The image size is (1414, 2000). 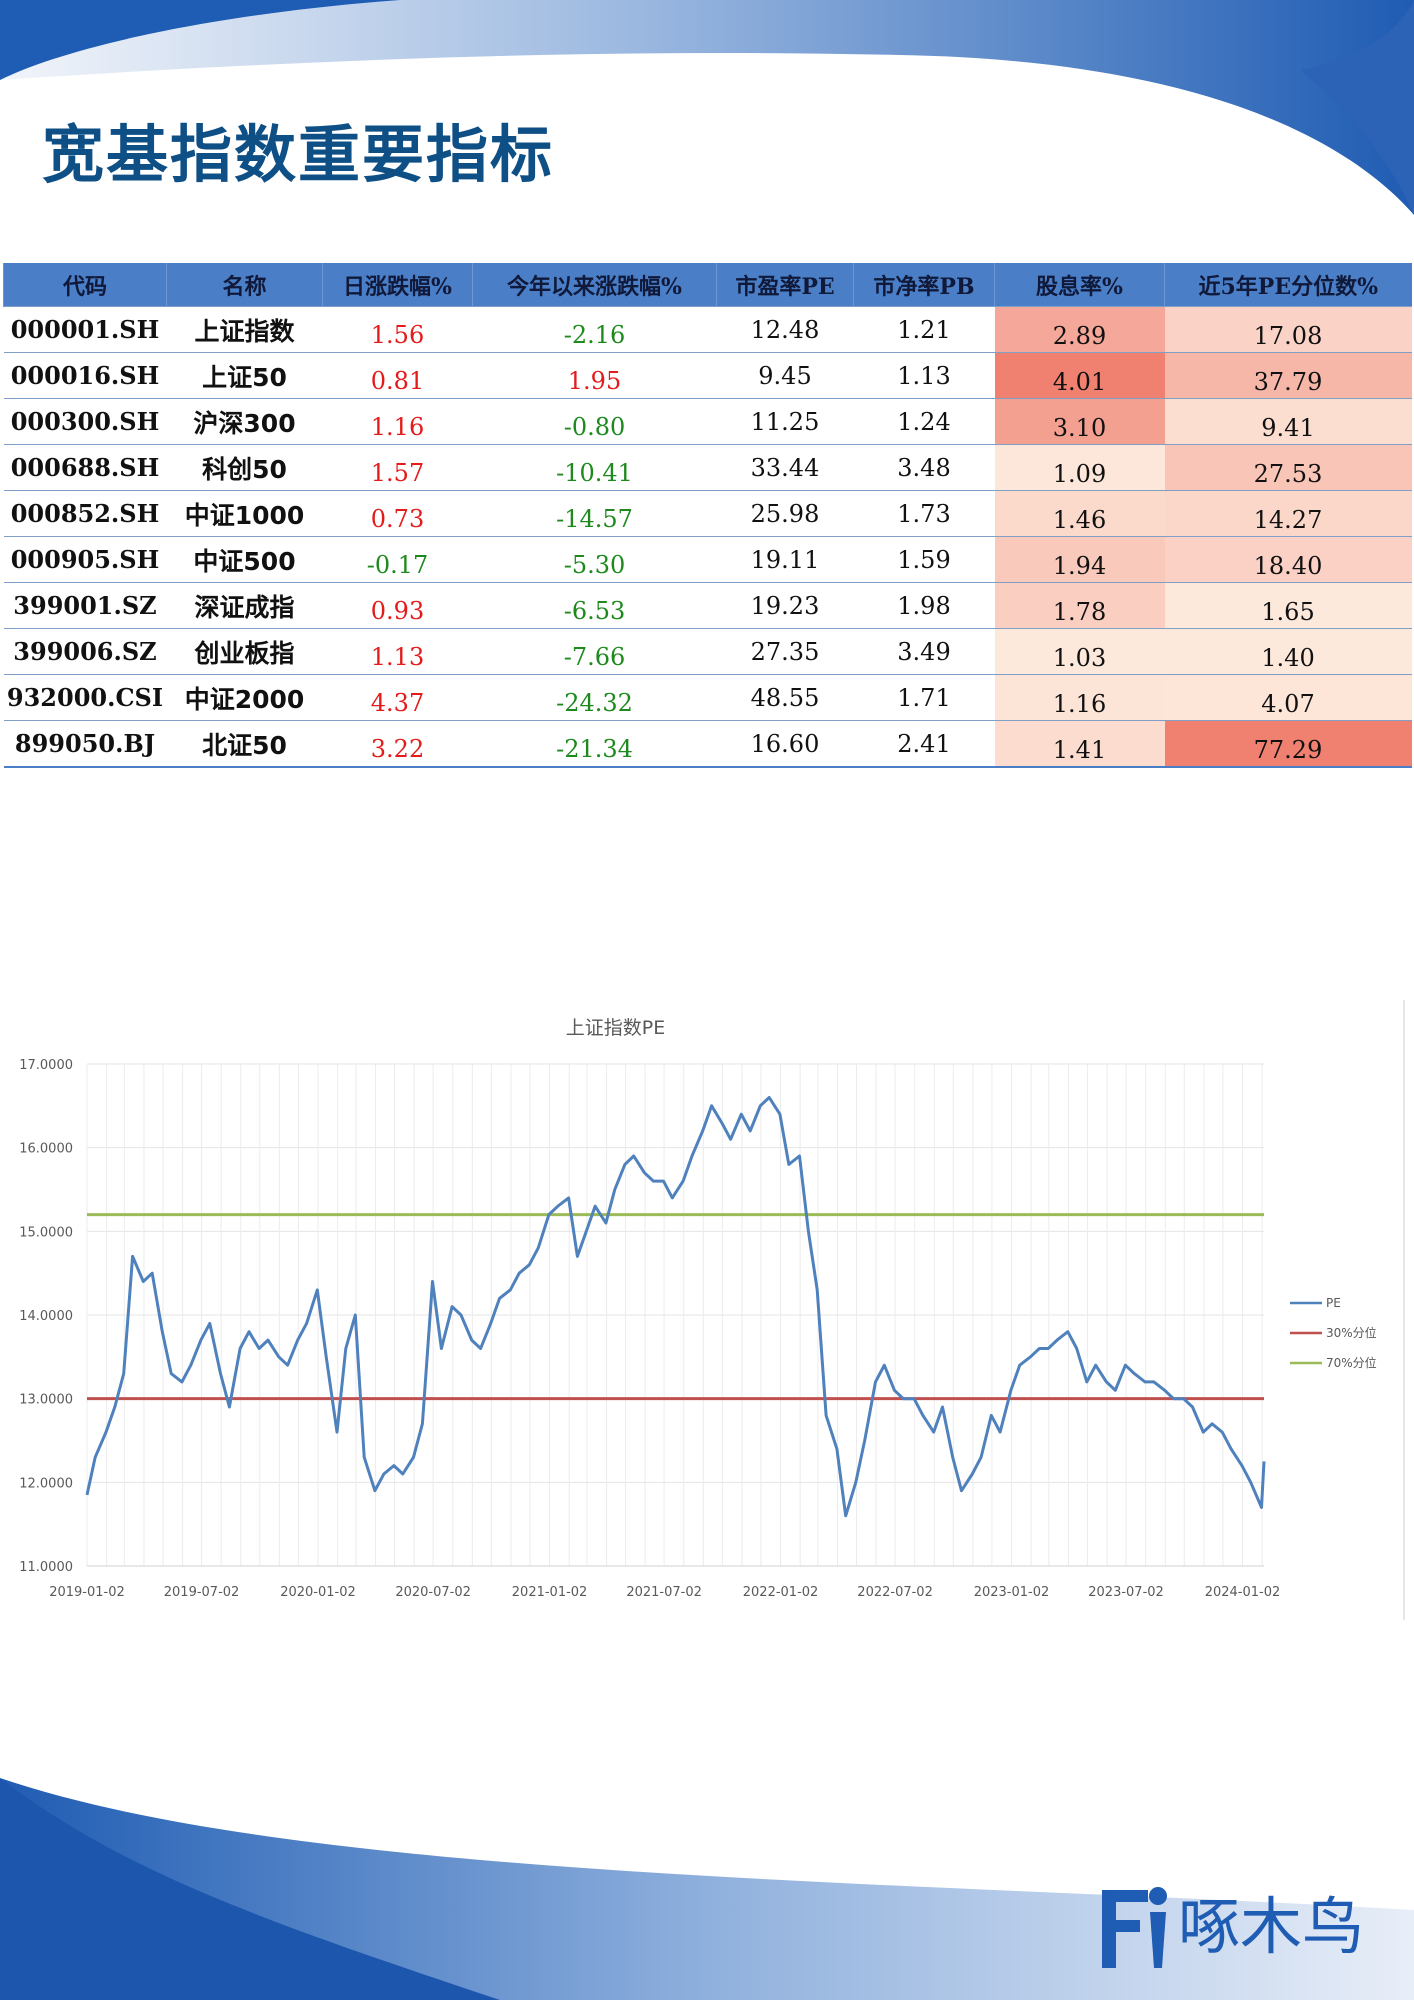 What do you see at coordinates (85, 651) in the screenshot?
I see `code-cell: 399006.SZ` at bounding box center [85, 651].